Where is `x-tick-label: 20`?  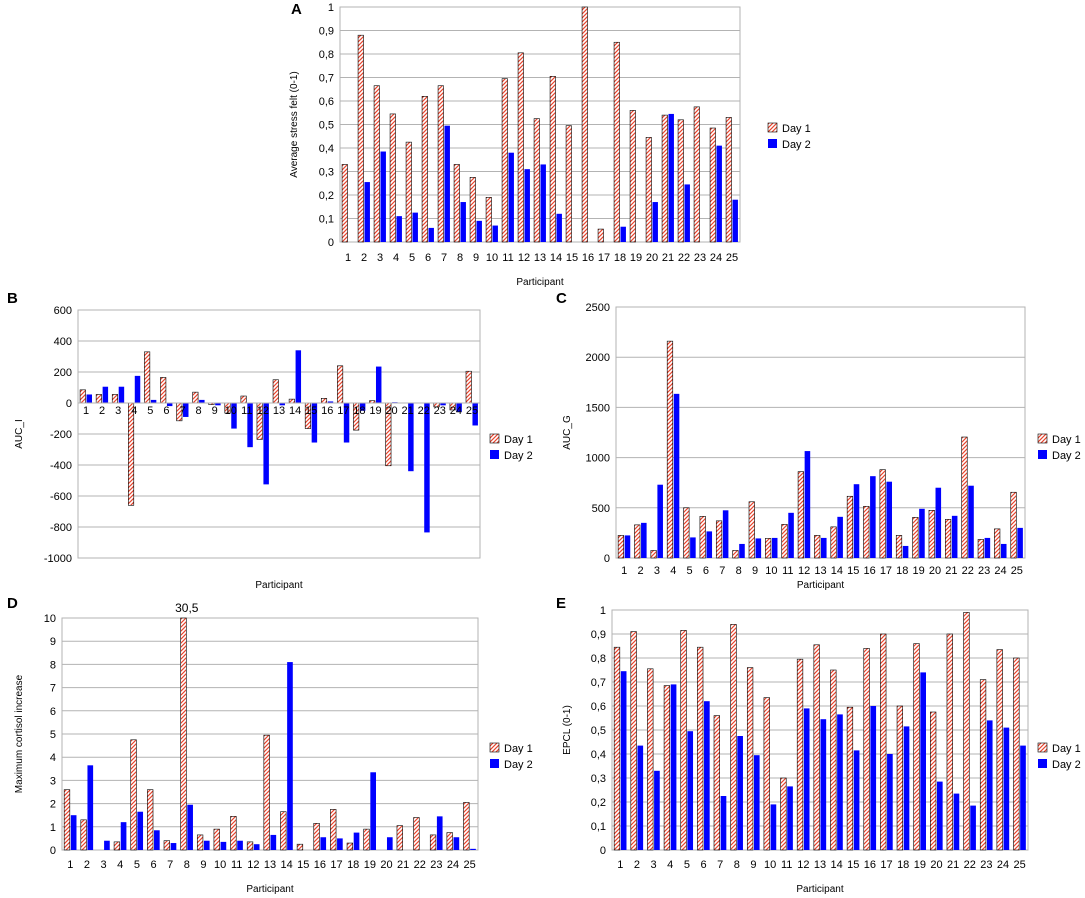
x-tick-label: 20 is located at coordinates (652, 258).